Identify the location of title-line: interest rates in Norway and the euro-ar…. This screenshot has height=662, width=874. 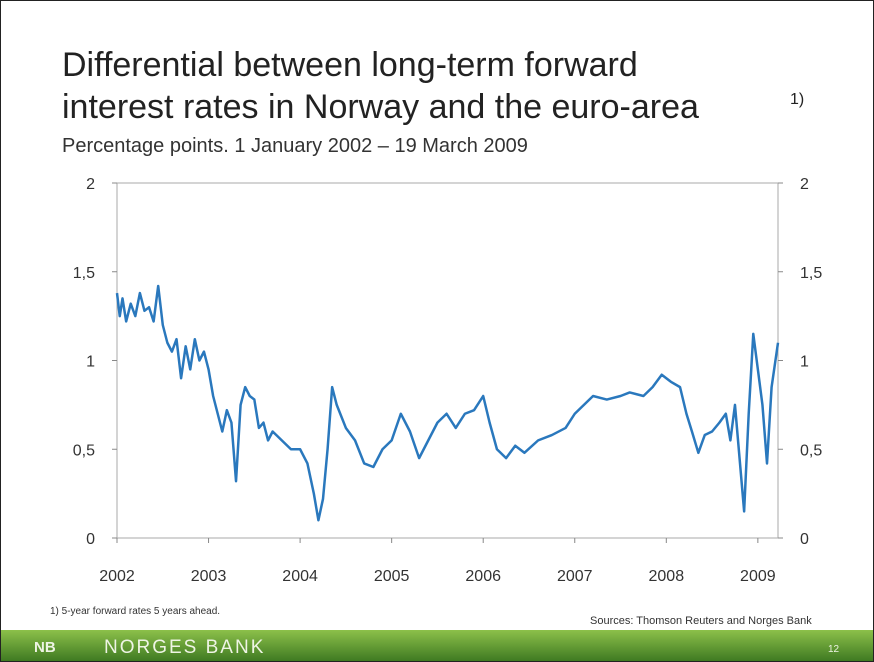
(380, 107).